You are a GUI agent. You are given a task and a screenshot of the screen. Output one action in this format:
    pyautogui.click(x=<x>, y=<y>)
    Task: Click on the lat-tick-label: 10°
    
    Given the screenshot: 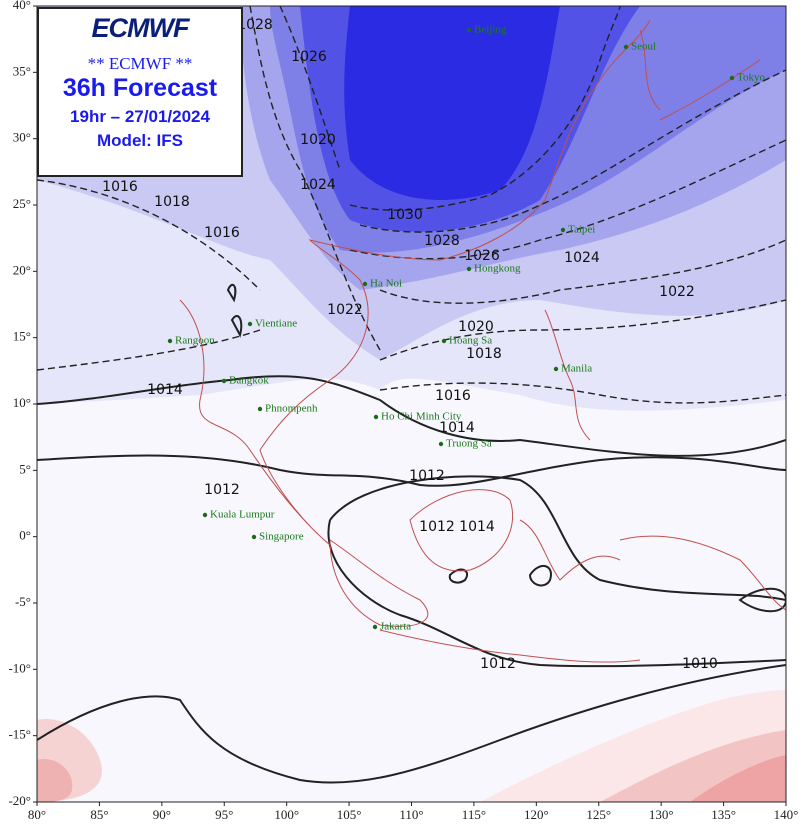 What is the action you would take?
    pyautogui.click(x=22, y=402)
    